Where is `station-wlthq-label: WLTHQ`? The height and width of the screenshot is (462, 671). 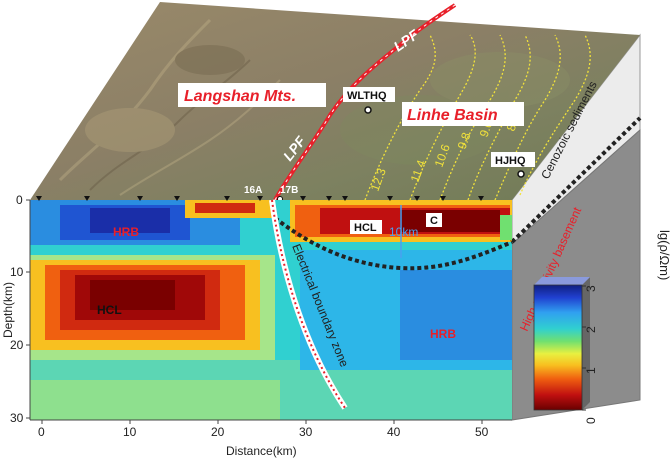 station-wlthq-label: WLTHQ is located at coordinates (367, 96).